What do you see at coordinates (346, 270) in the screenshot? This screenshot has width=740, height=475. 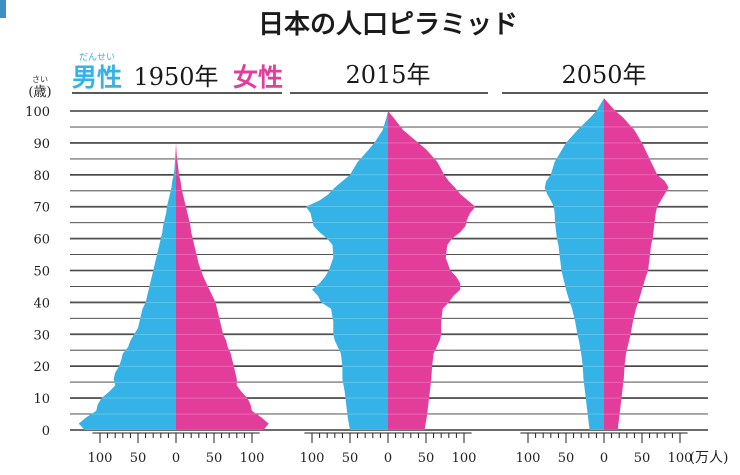 I see `male-area-2015年` at bounding box center [346, 270].